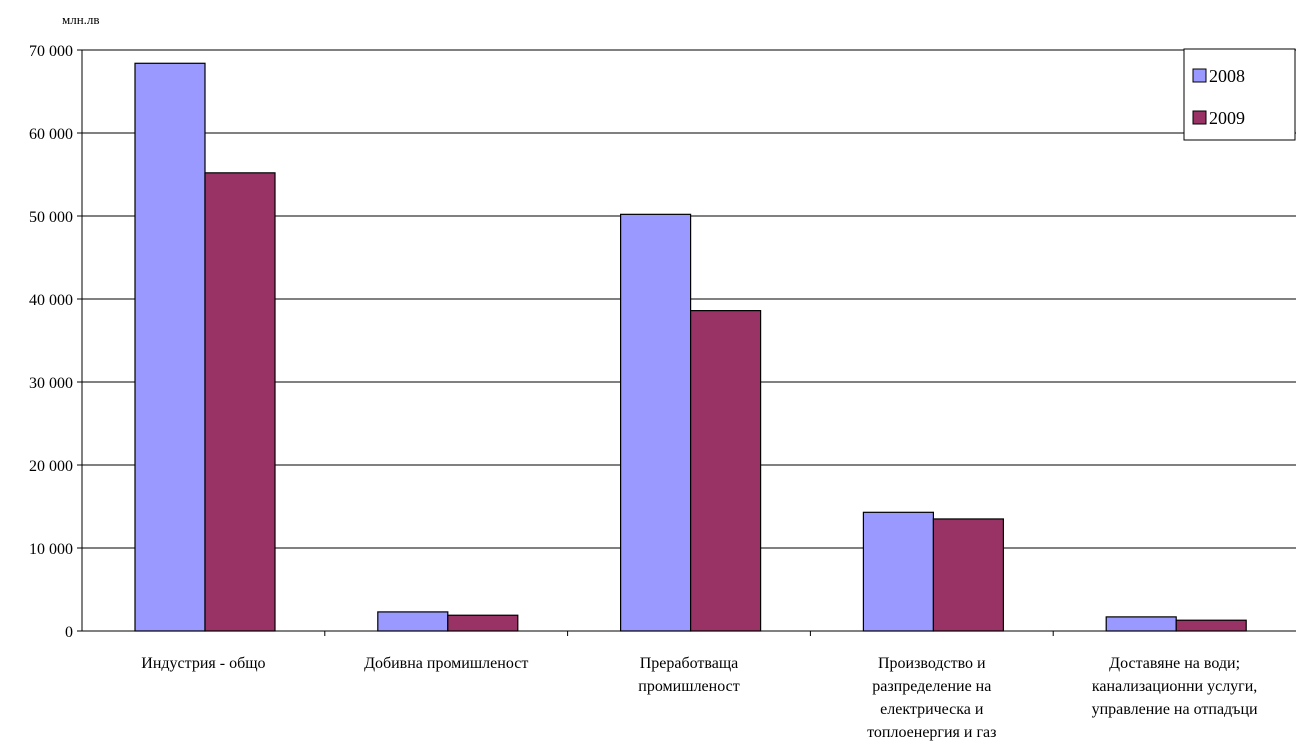  Describe the element at coordinates (51, 217) in the screenshot. I see `y-tick-label: 50 000` at that location.